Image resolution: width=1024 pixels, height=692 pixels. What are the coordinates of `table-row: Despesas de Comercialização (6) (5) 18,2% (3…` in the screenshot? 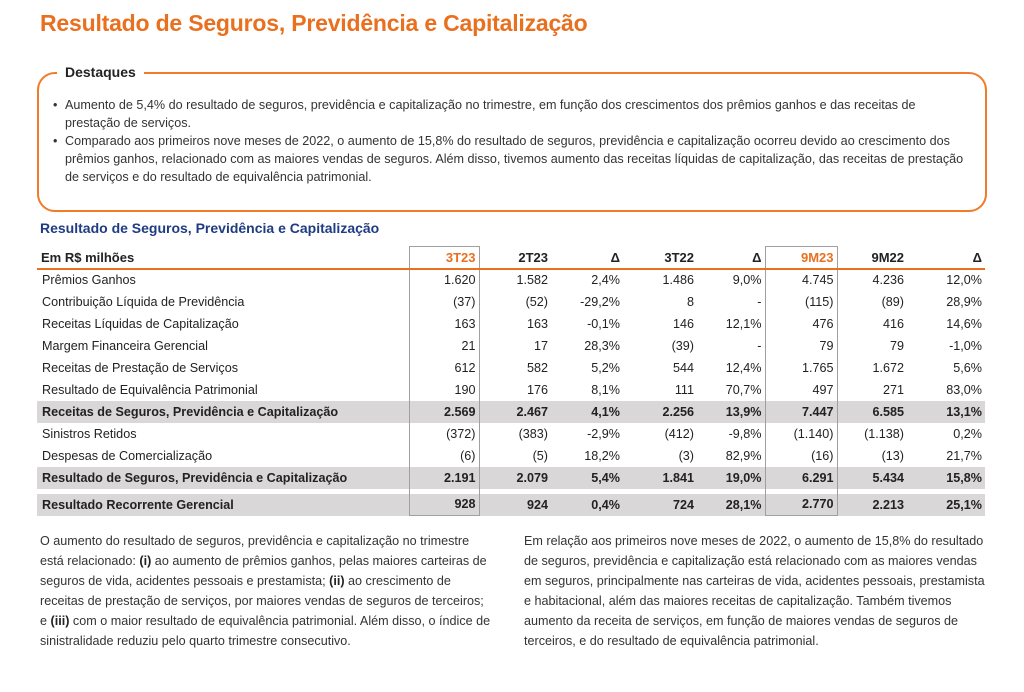 It's located at (511, 455).